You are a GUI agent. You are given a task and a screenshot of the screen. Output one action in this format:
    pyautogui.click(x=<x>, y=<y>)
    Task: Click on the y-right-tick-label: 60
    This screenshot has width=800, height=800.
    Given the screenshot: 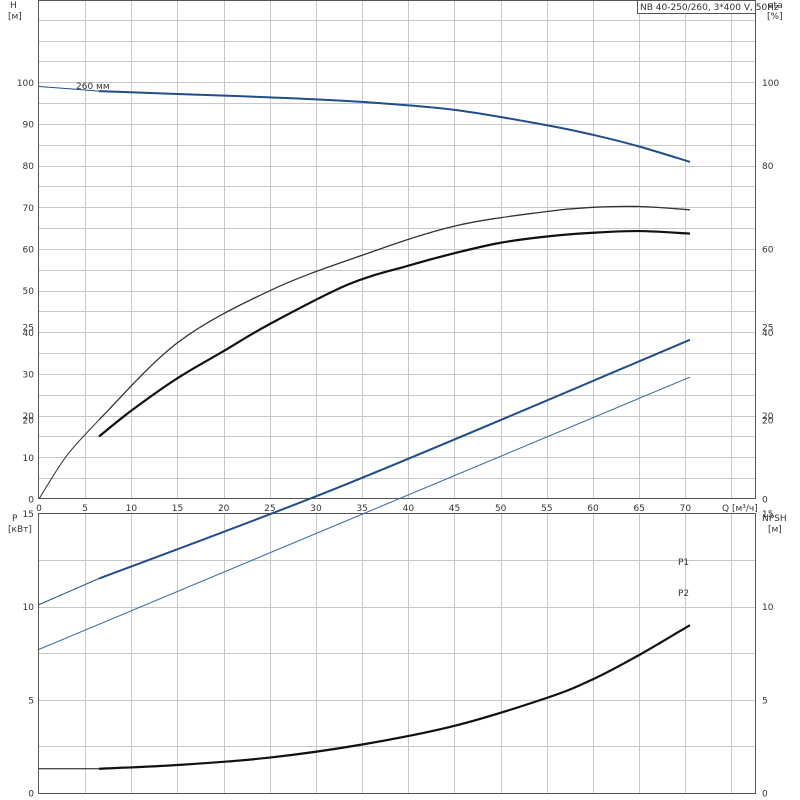 What is the action you would take?
    pyautogui.click(x=768, y=250)
    